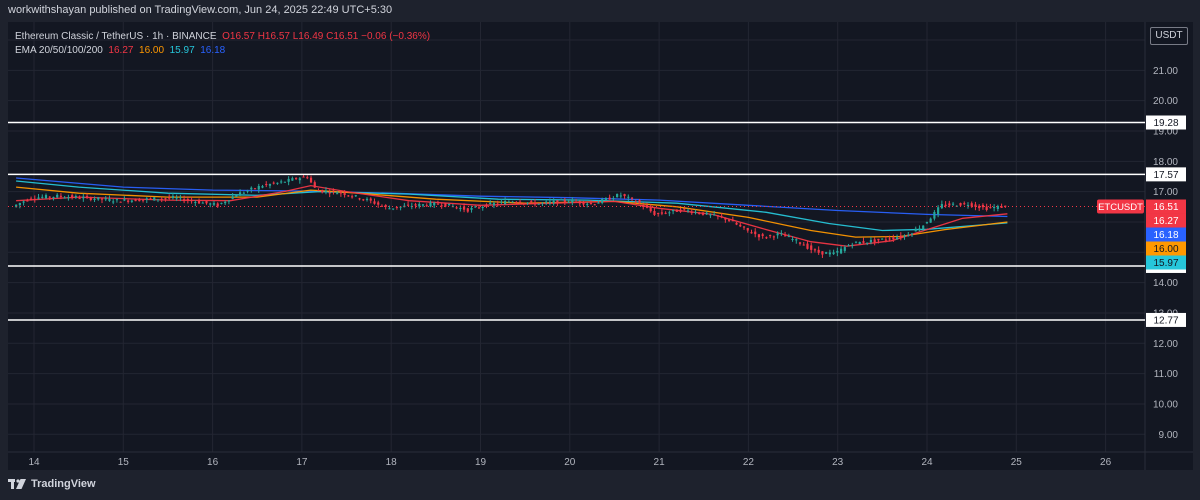 This screenshot has height=500, width=1200. Describe the element at coordinates (121, 50) in the screenshot. I see `legend-ema20: 16.27` at that location.